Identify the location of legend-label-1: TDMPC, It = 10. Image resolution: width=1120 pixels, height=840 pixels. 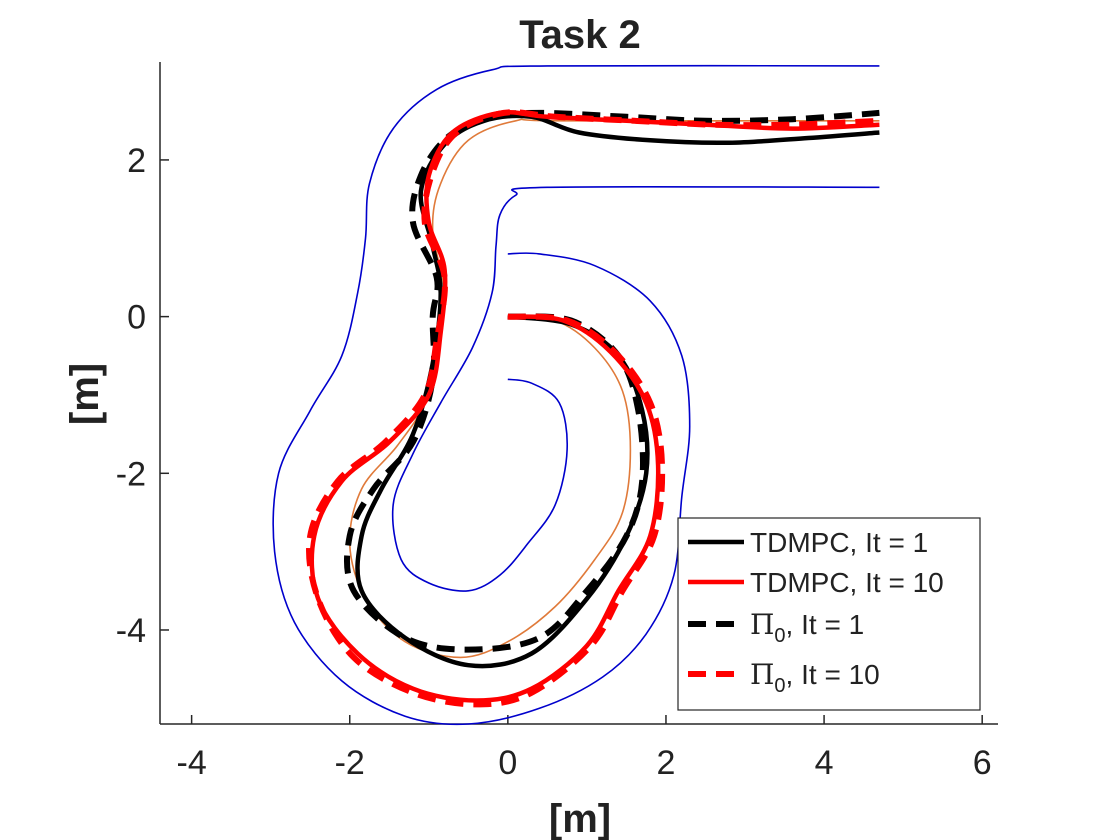
(847, 582).